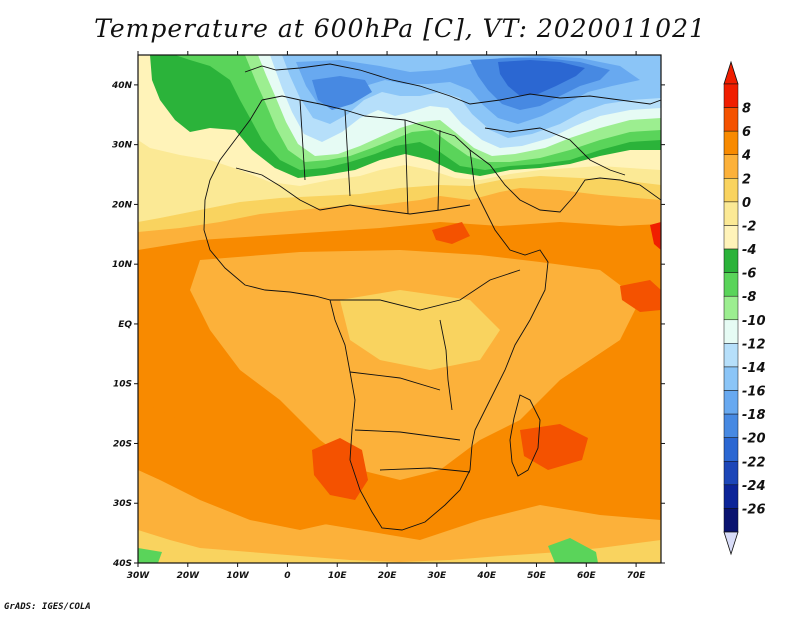 This screenshot has width=800, height=618. I want to click on field-minus8-sw-corner, so click(150, 555).